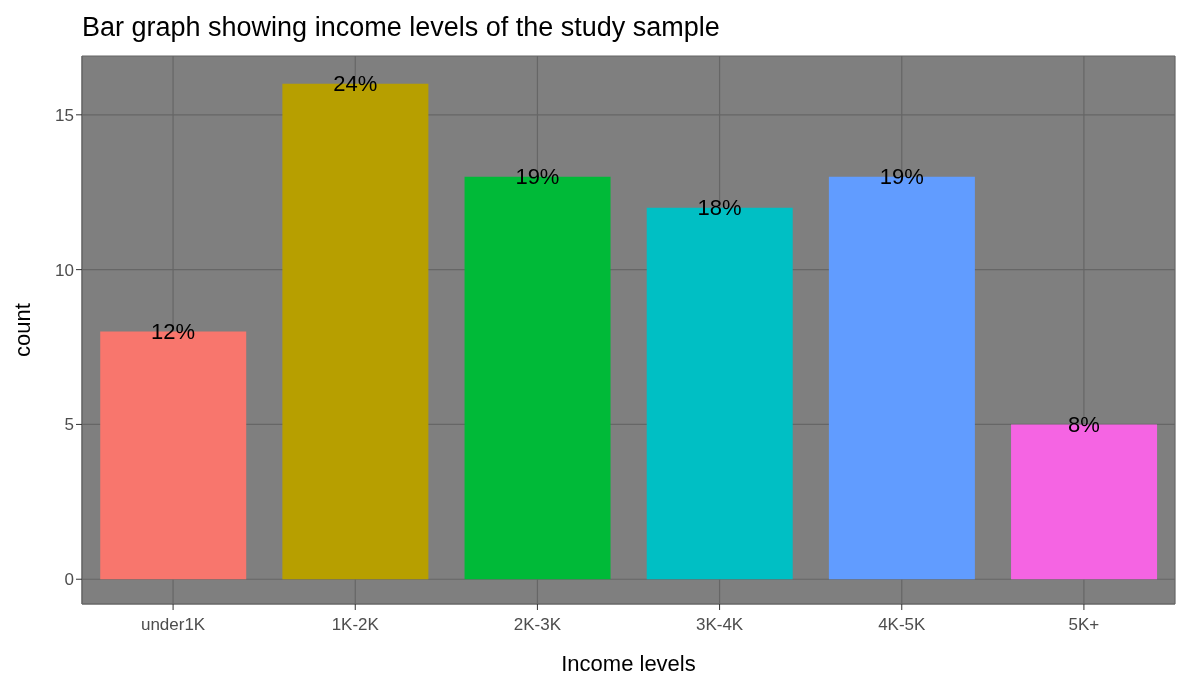 Image resolution: width=1180 pixels, height=677 pixels. What do you see at coordinates (64, 270) in the screenshot?
I see `y-tick-label: 10` at bounding box center [64, 270].